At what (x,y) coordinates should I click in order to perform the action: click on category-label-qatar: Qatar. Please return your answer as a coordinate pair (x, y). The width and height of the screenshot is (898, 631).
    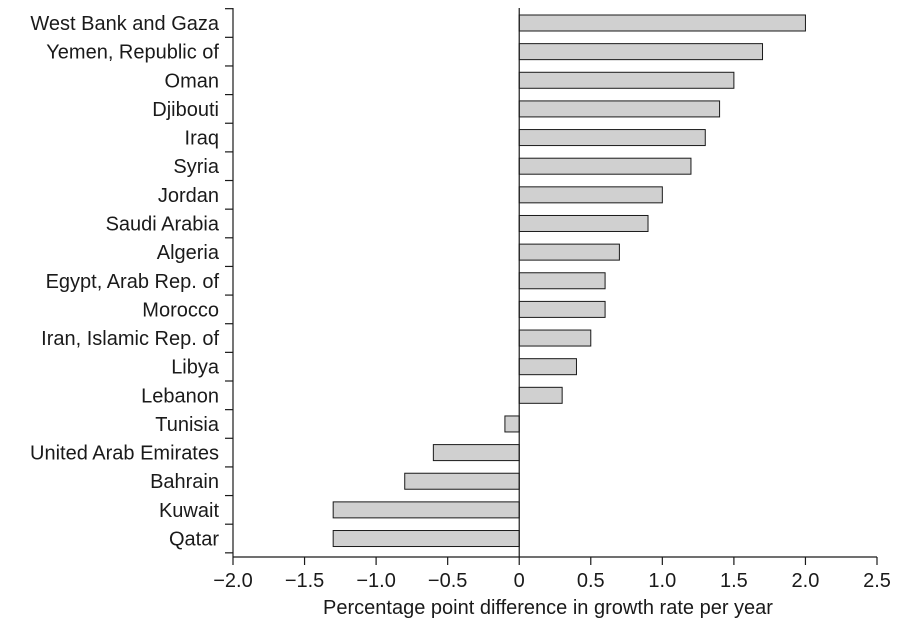
    Looking at the image, I should click on (194, 540).